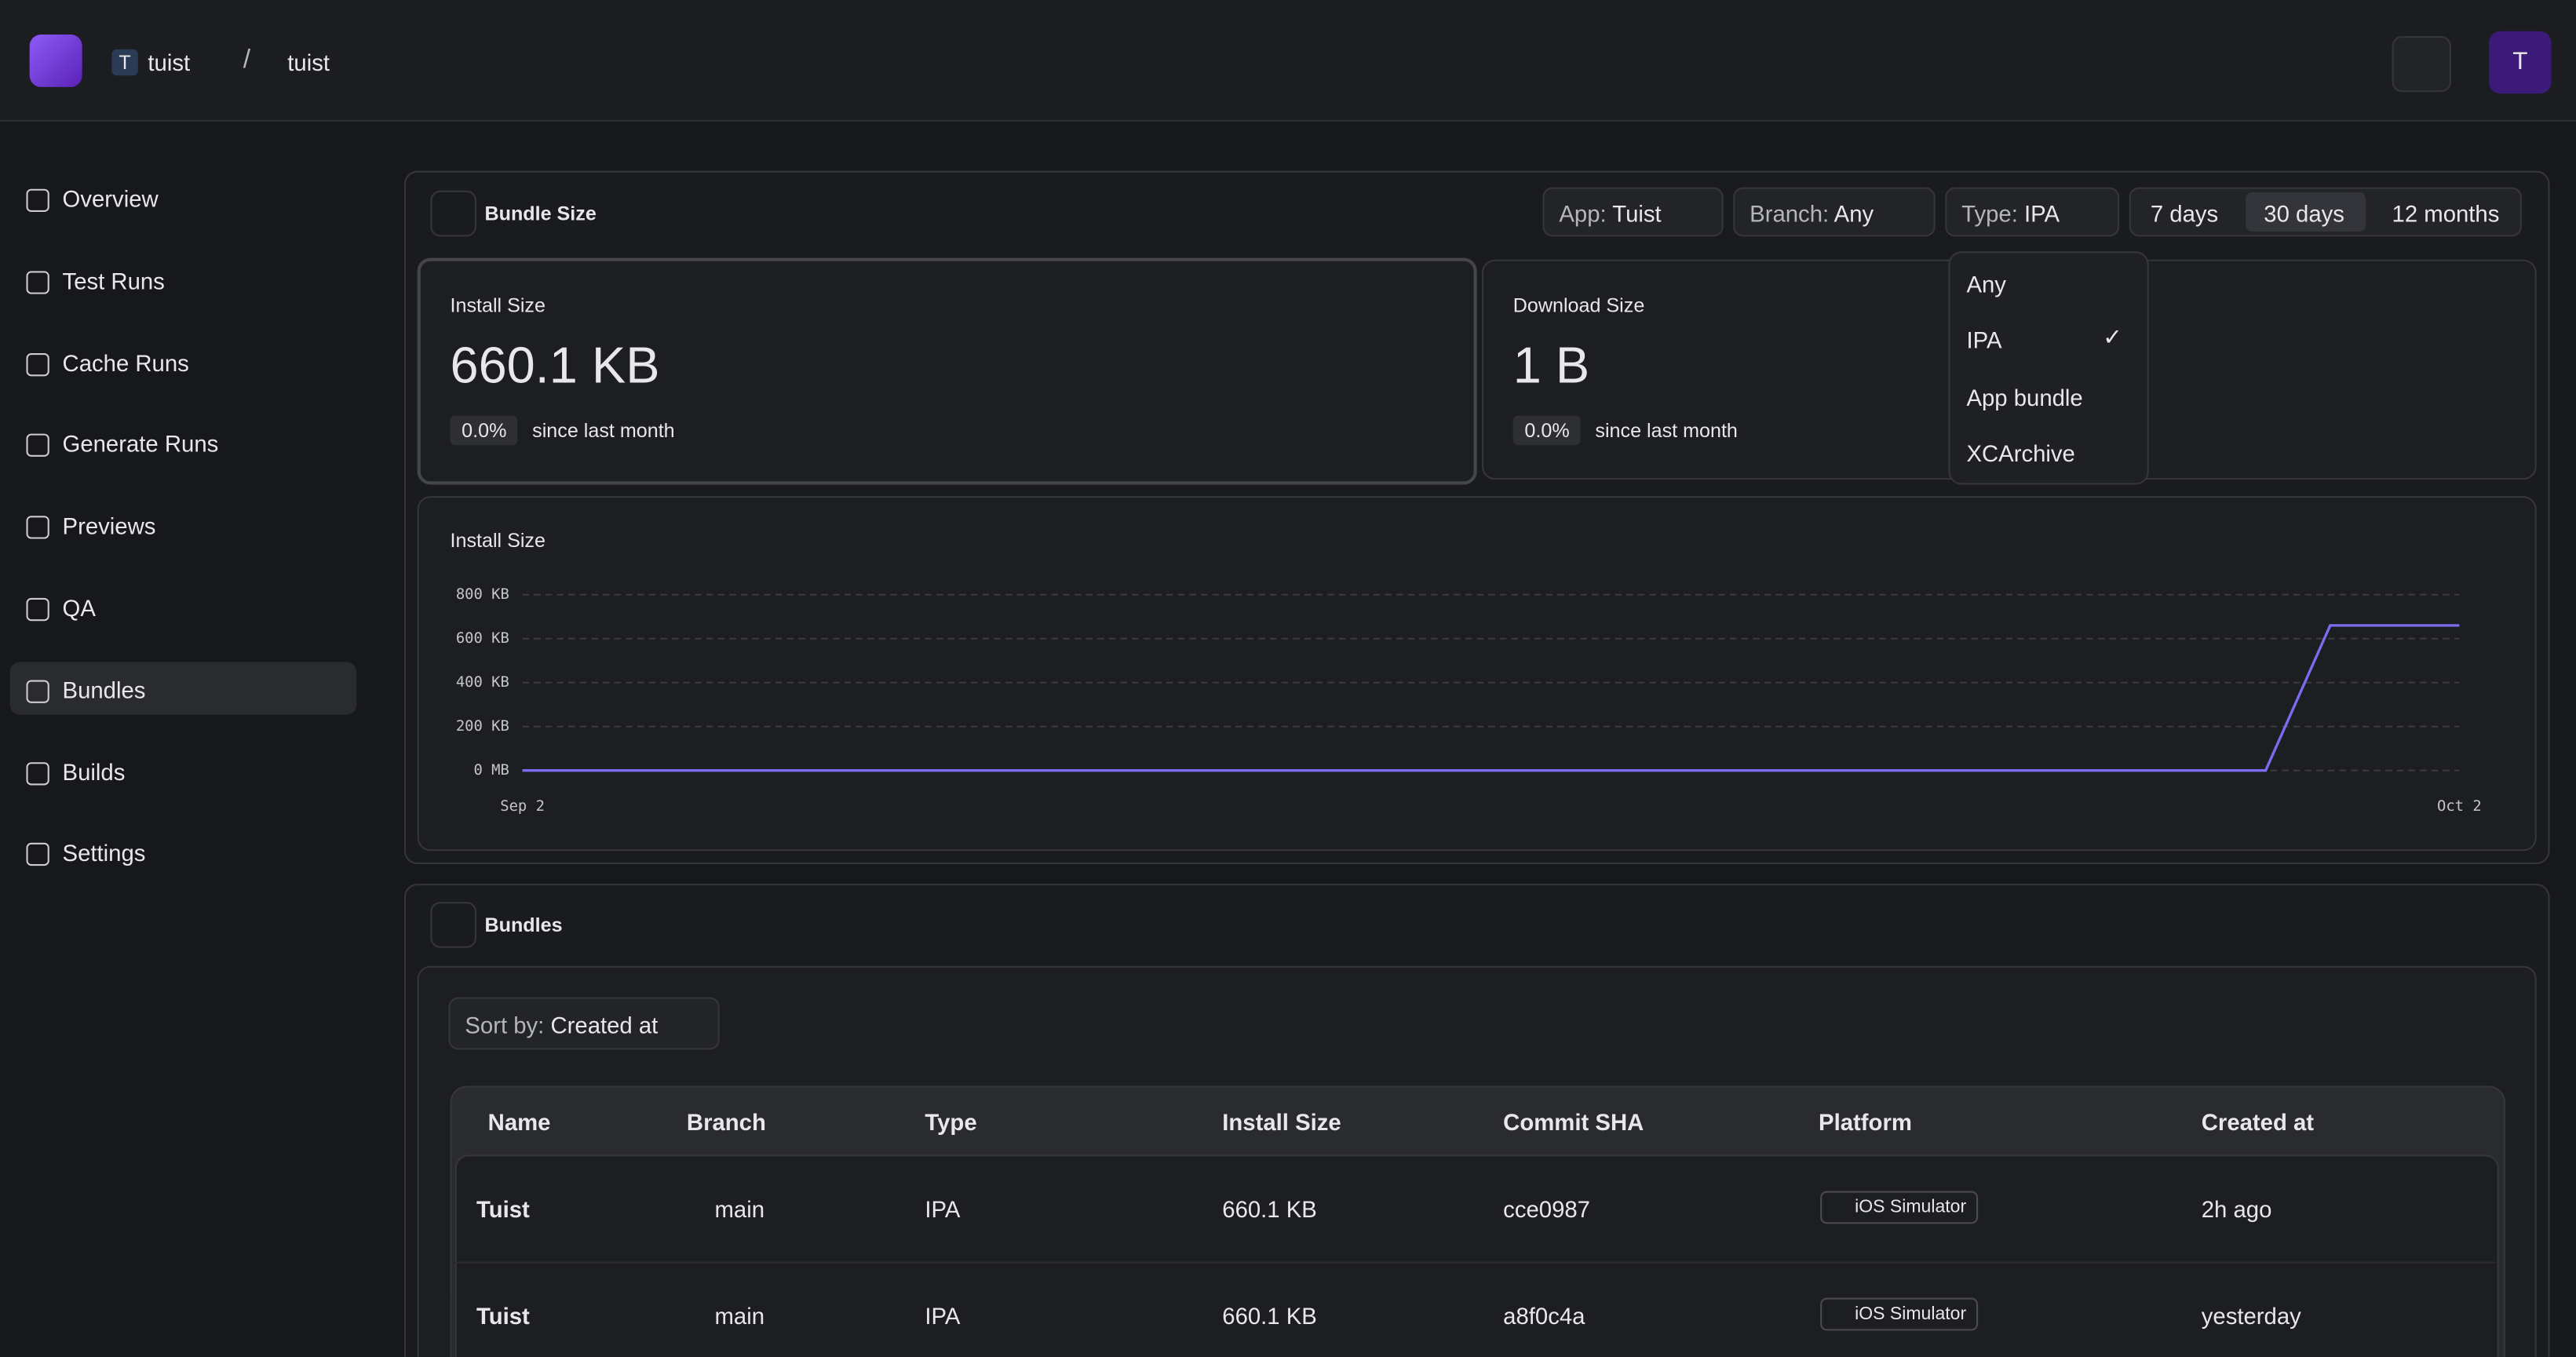  Describe the element at coordinates (482, 682) in the screenshot. I see `y-tick-label: 400 KB` at that location.